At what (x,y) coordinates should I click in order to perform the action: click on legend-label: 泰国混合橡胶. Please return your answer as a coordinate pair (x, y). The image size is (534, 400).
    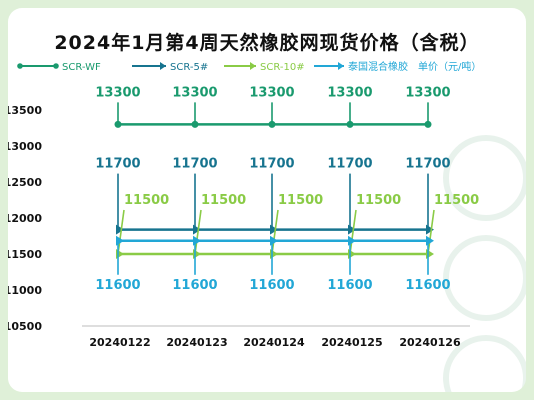
    Looking at the image, I should click on (378, 66).